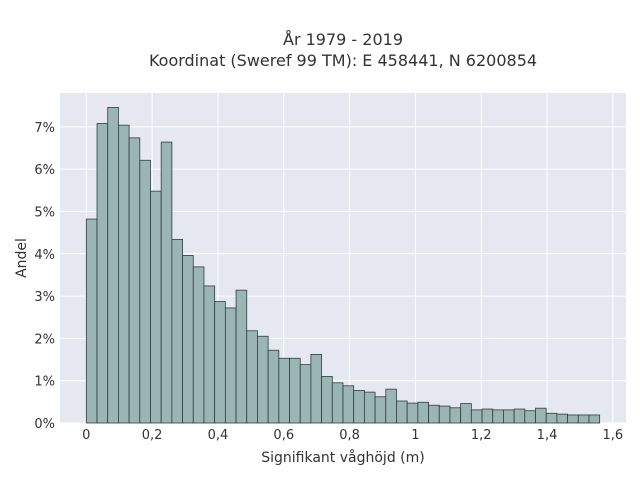  I want to click on y-tick-label-5: 5%, so click(44, 212).